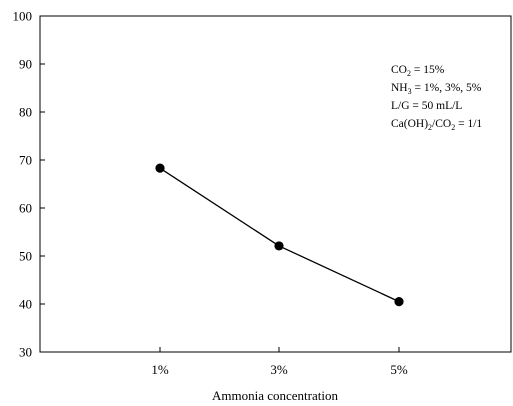 This screenshot has width=513, height=406. I want to click on annotation-lg: L/G = 50 mL/L, so click(426, 106).